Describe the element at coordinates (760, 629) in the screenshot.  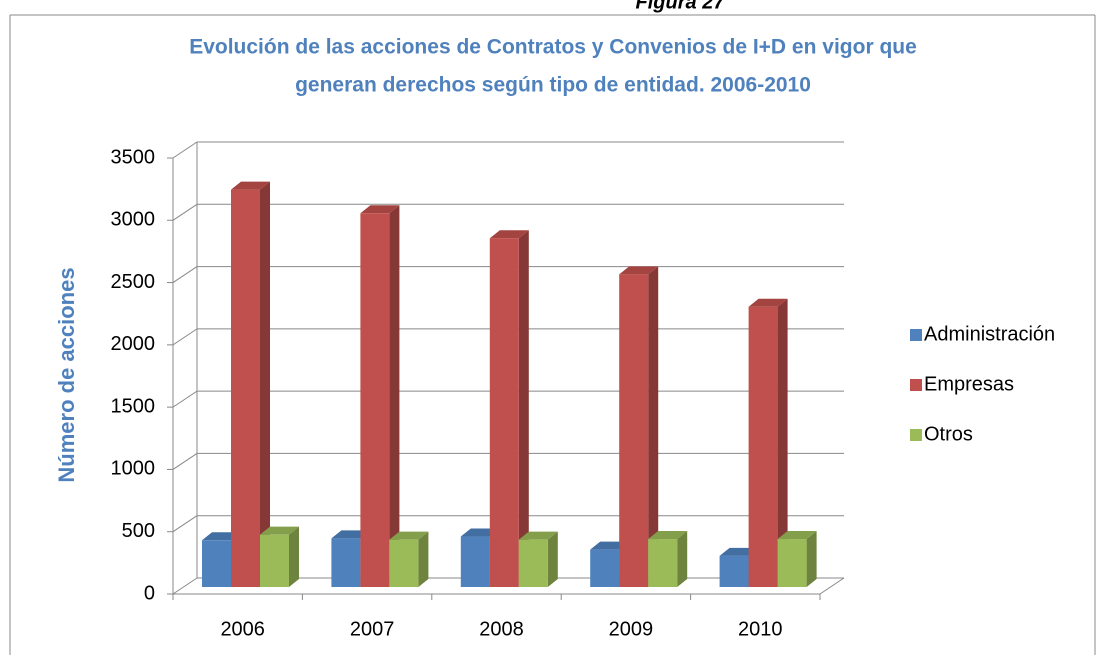
I see `x-tick-label: 2010` at that location.